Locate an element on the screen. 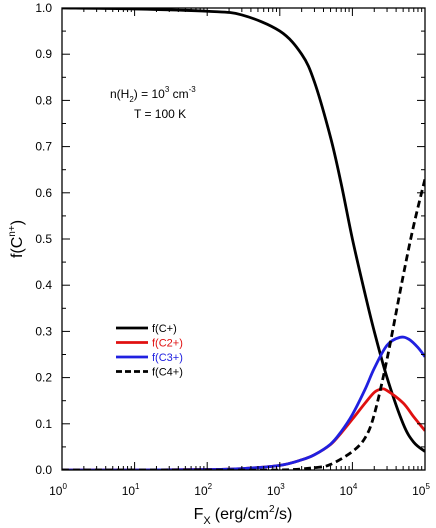  x-tick-label: 10² is located at coordinates (203, 490).